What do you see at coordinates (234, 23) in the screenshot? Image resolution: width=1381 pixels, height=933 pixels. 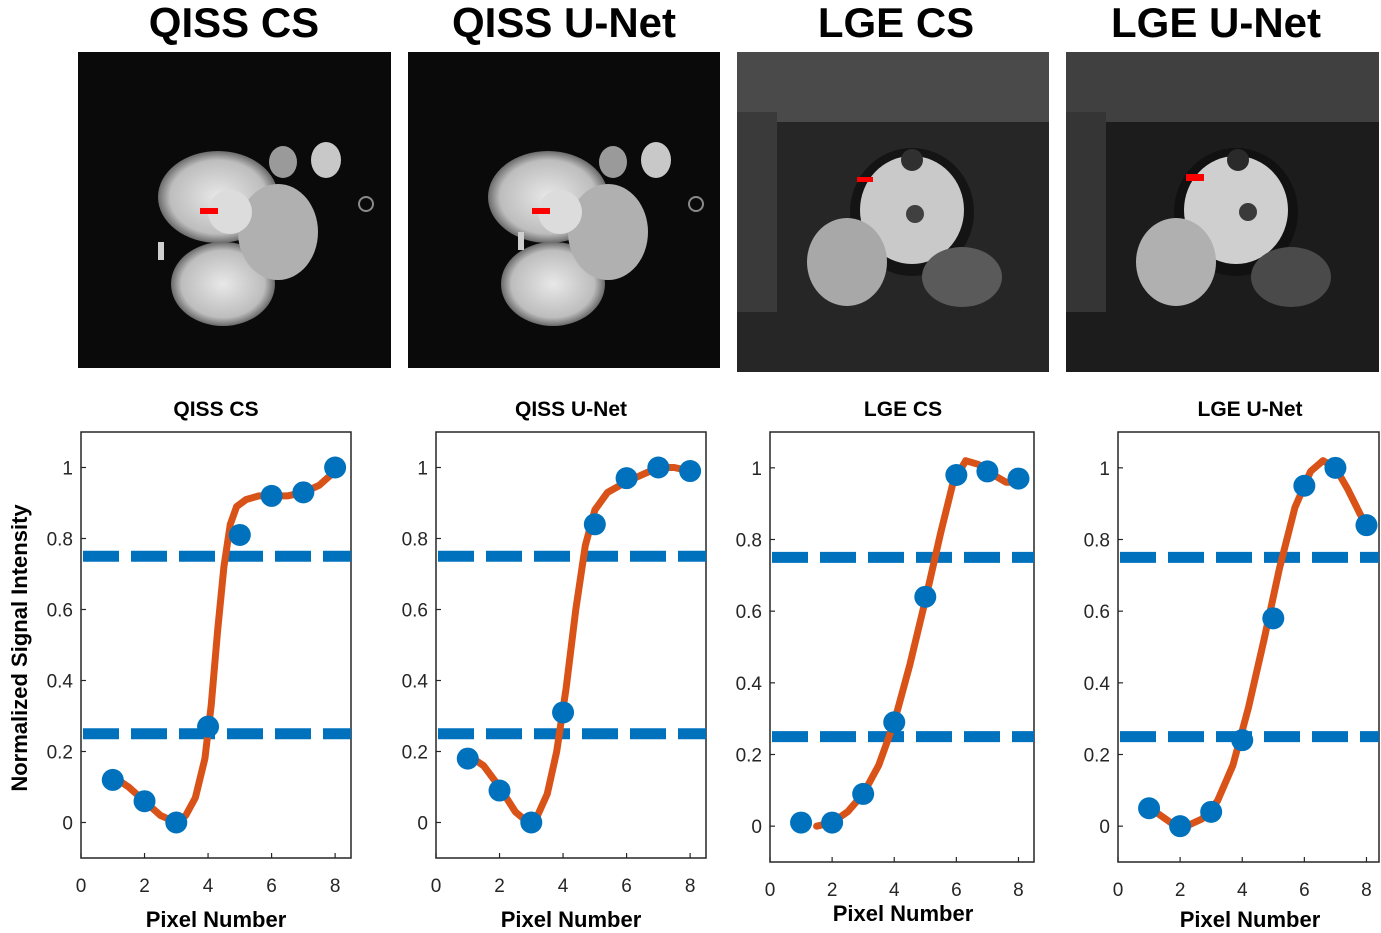 I see `panel-title-qiss-cs: QISS CS` at bounding box center [234, 23].